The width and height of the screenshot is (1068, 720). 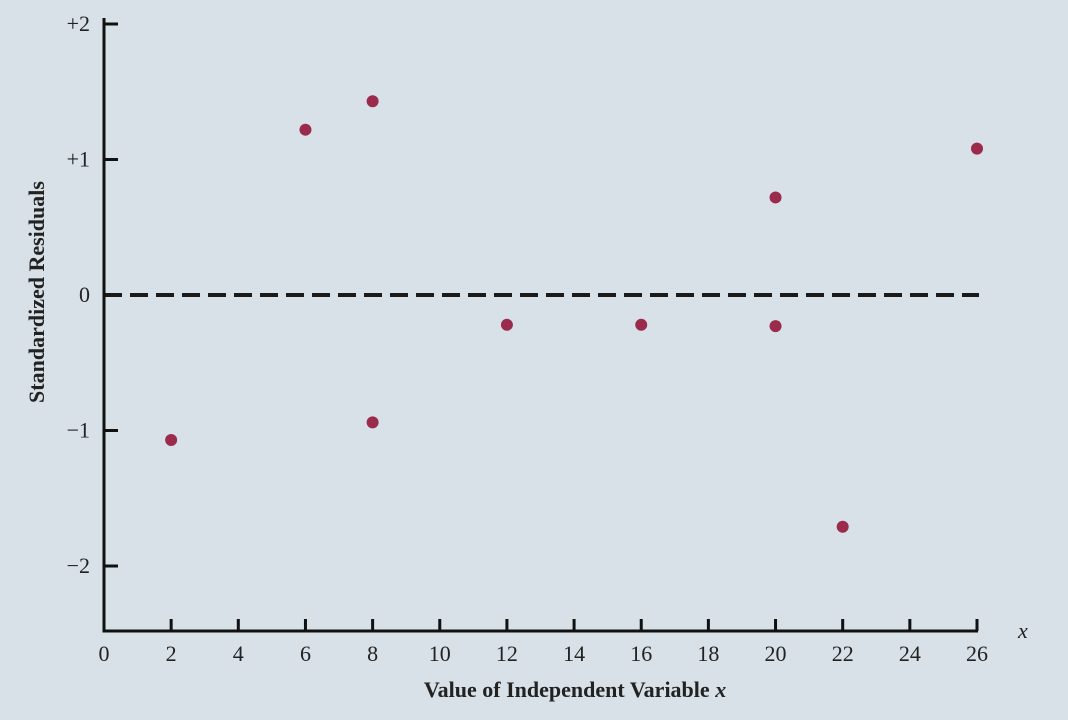 What do you see at coordinates (543, 642) in the screenshot?
I see `x-axis-ticks: 0 2 4 6 8 10 12 14 16 18 20 22 24 26` at bounding box center [543, 642].